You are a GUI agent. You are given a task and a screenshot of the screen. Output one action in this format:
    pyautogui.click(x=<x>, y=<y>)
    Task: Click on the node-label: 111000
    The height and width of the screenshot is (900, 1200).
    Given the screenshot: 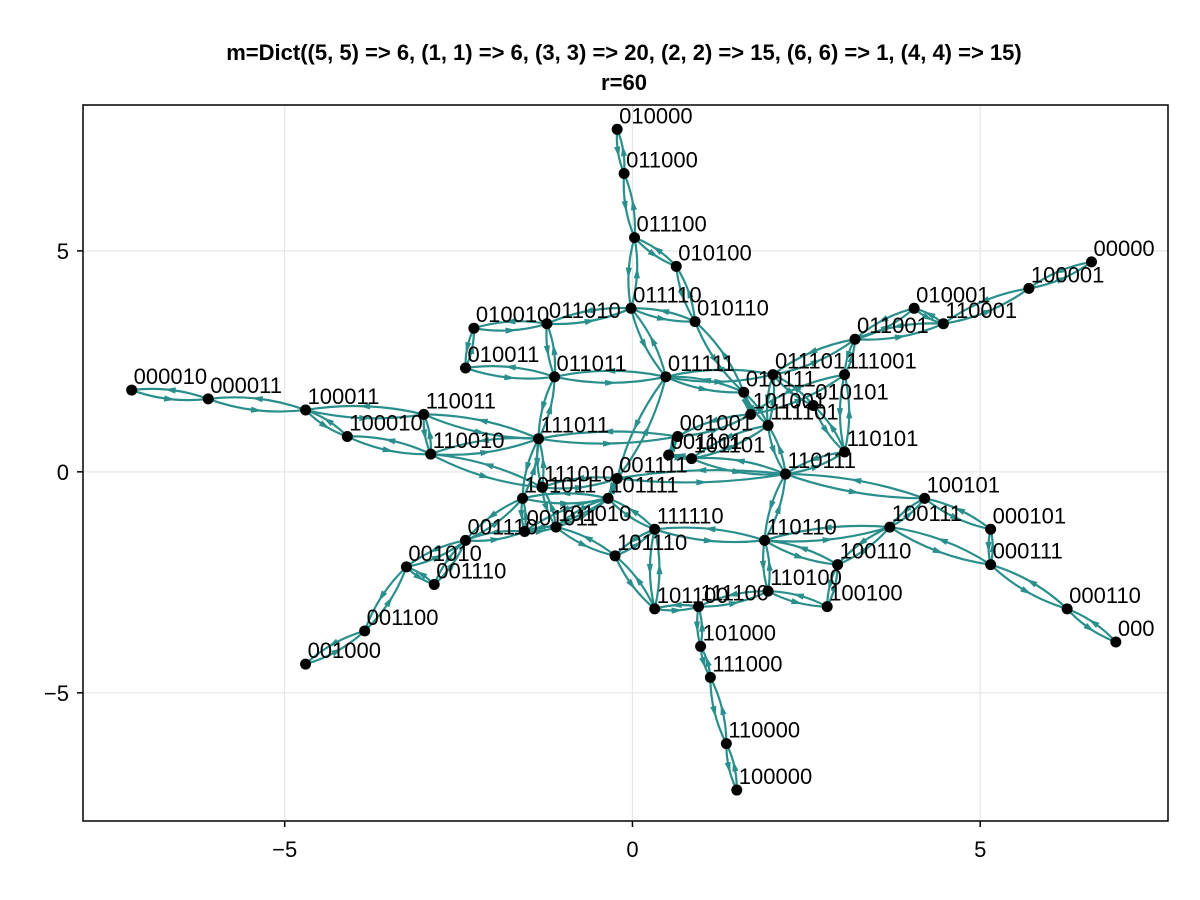 What is the action you would take?
    pyautogui.click(x=747, y=663)
    